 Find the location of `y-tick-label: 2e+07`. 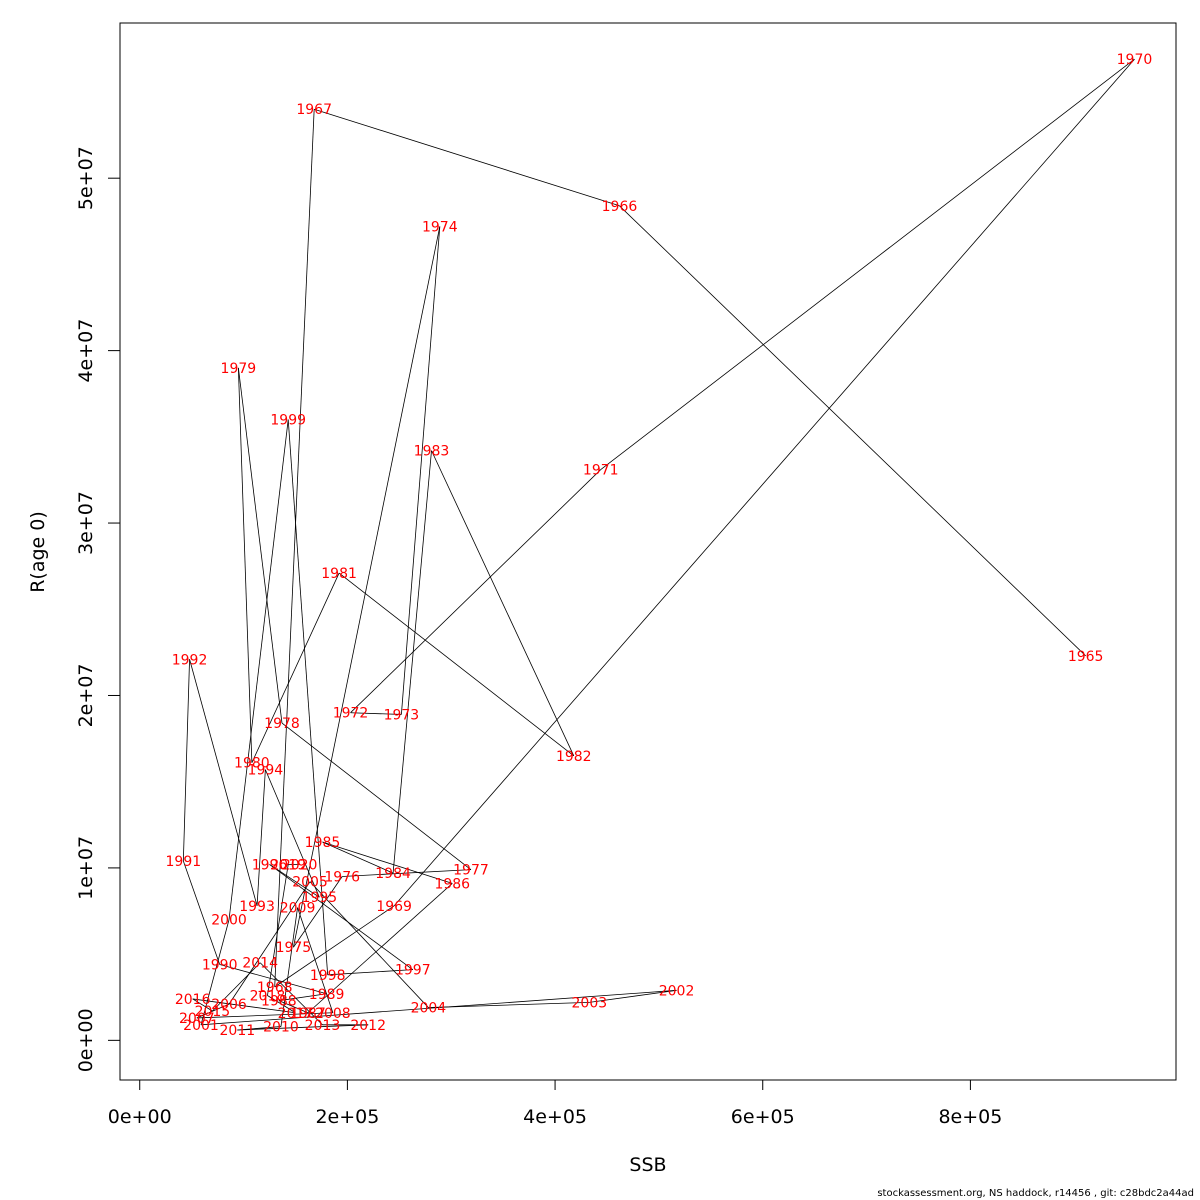

y-tick-label: 2e+07 is located at coordinates (86, 696).